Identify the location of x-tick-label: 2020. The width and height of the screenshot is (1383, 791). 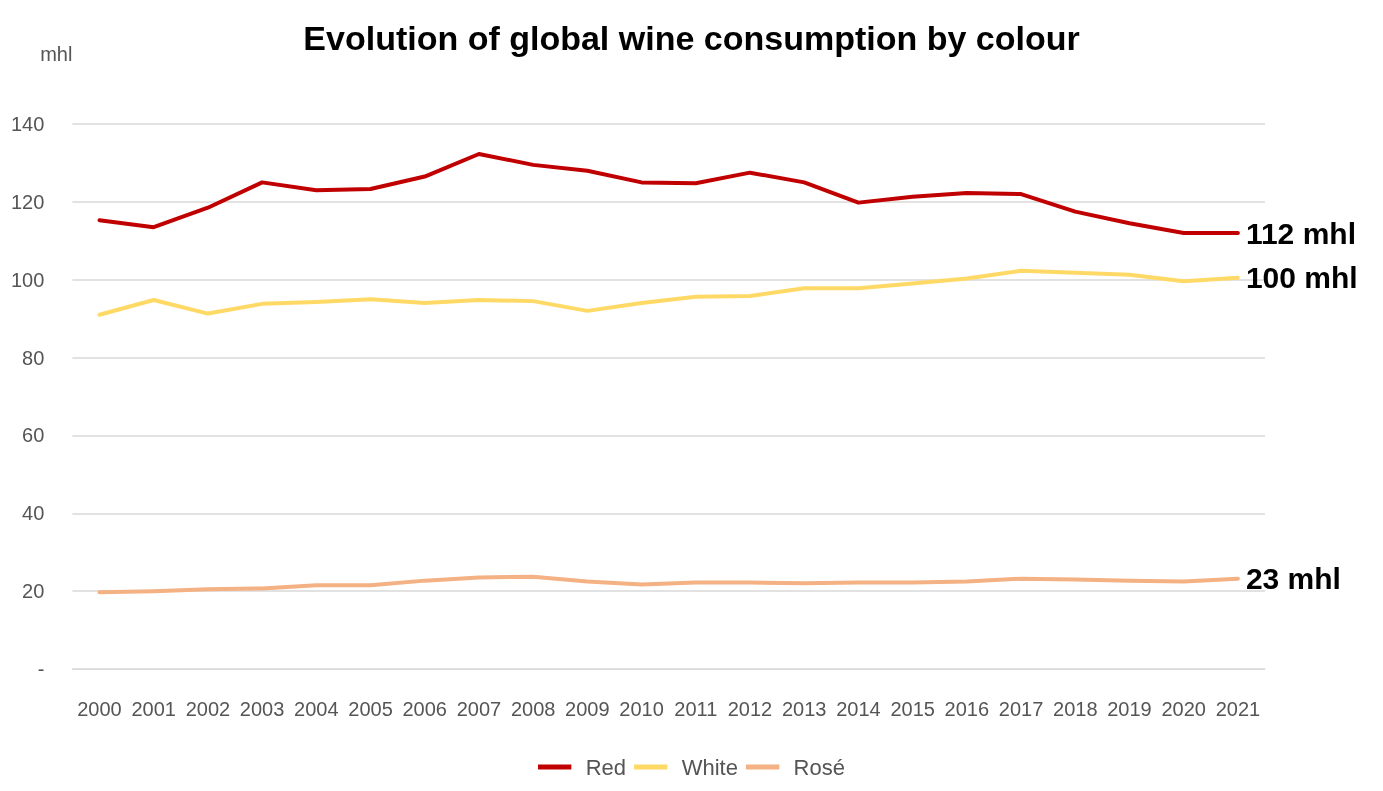
(1183, 709).